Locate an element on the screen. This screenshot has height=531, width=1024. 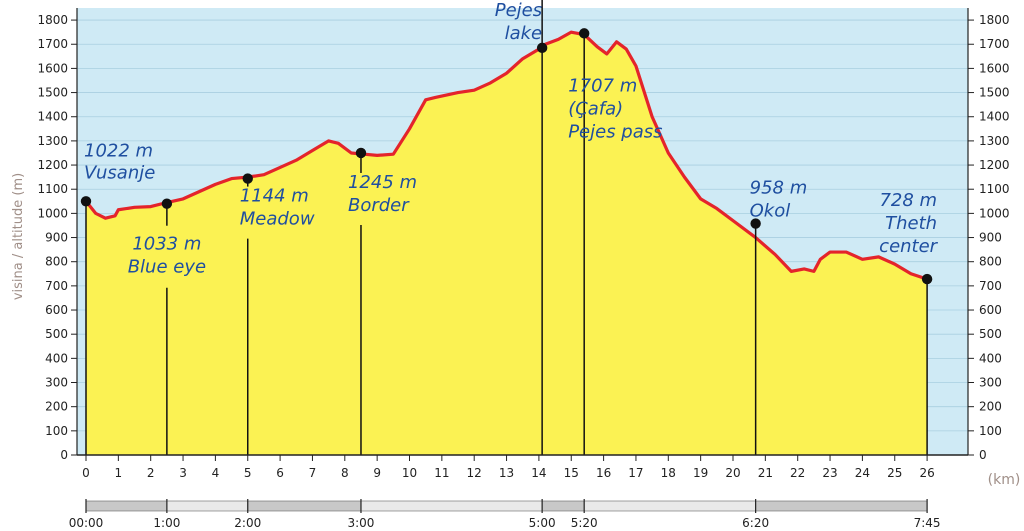
x-tick-label: 1 is located at coordinates (119, 473).